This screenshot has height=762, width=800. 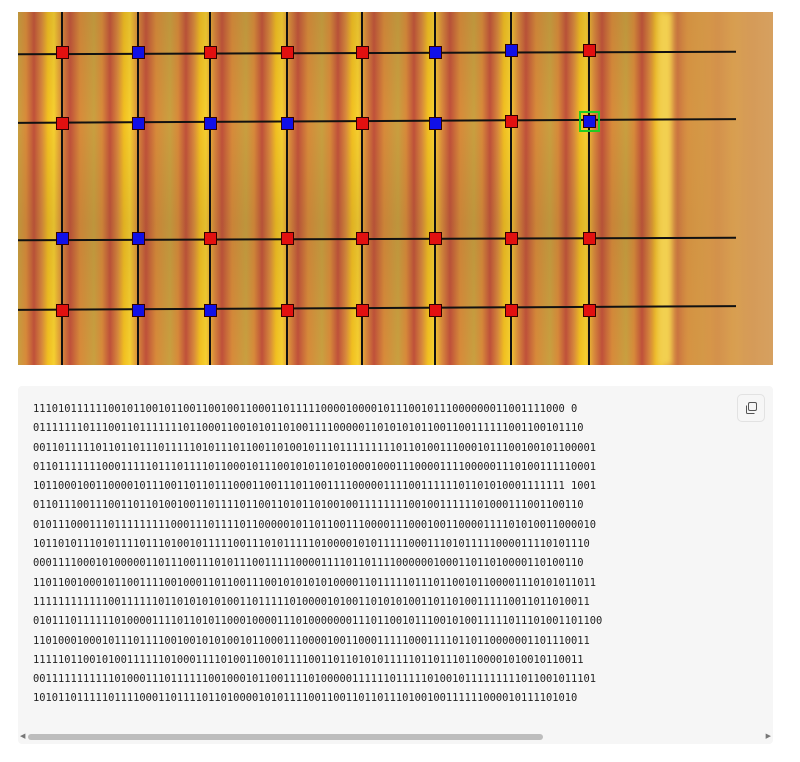 What do you see at coordinates (23, 736) in the screenshot?
I see `scroll-left-icon: ◀` at bounding box center [23, 736].